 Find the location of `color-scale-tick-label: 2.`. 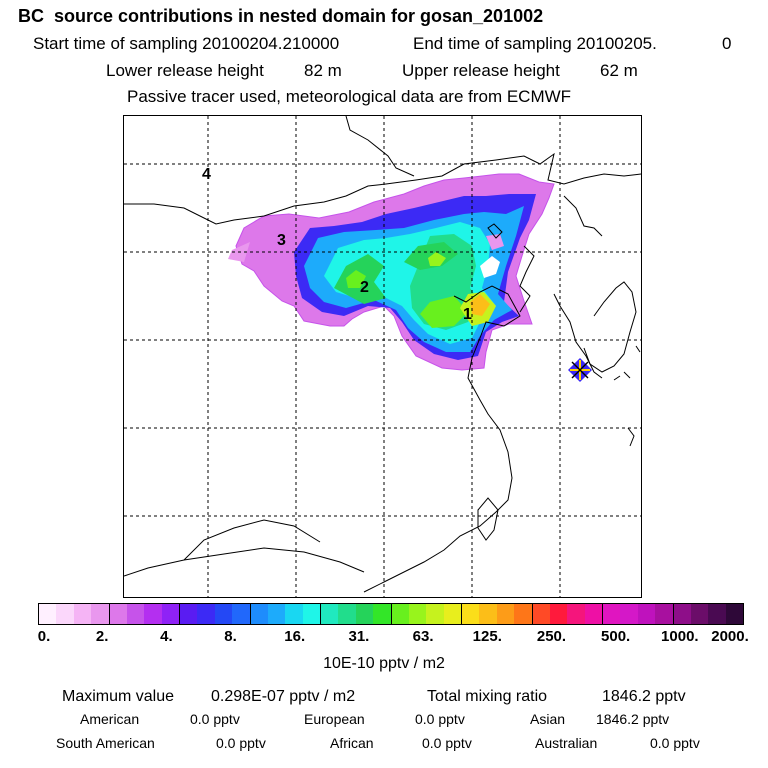

color-scale-tick-label: 2. is located at coordinates (102, 636).